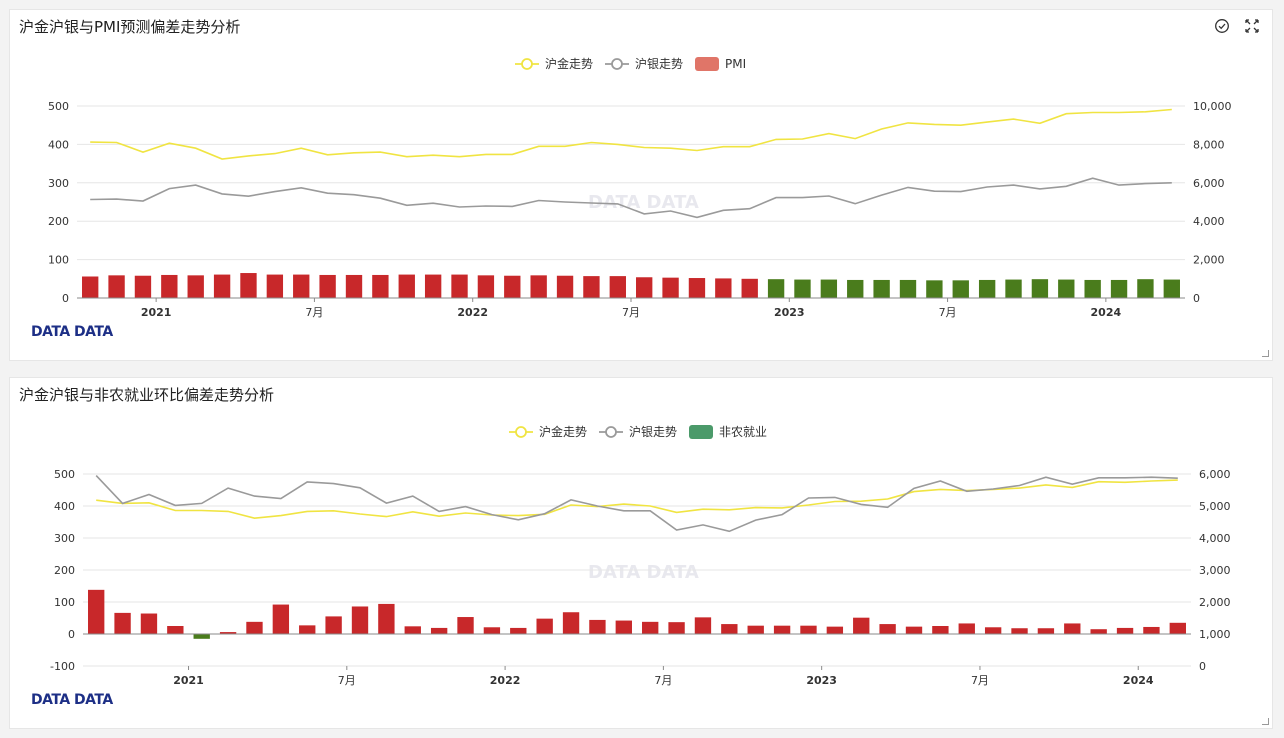 This screenshot has height=738, width=1284. What do you see at coordinates (1215, 634) in the screenshot?
I see `y-right-tick-label: 1,000` at bounding box center [1215, 634].